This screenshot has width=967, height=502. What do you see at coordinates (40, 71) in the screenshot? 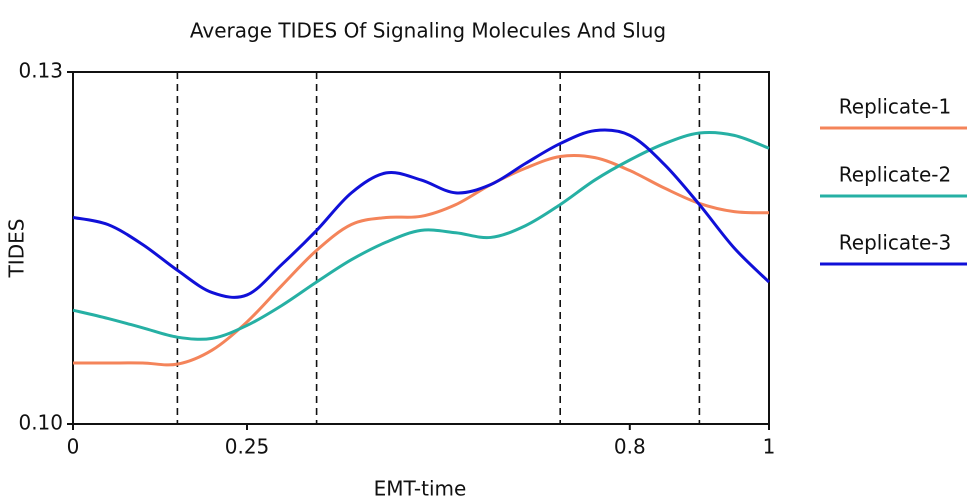
I see `y-tick-label: 0.13` at bounding box center [40, 71].